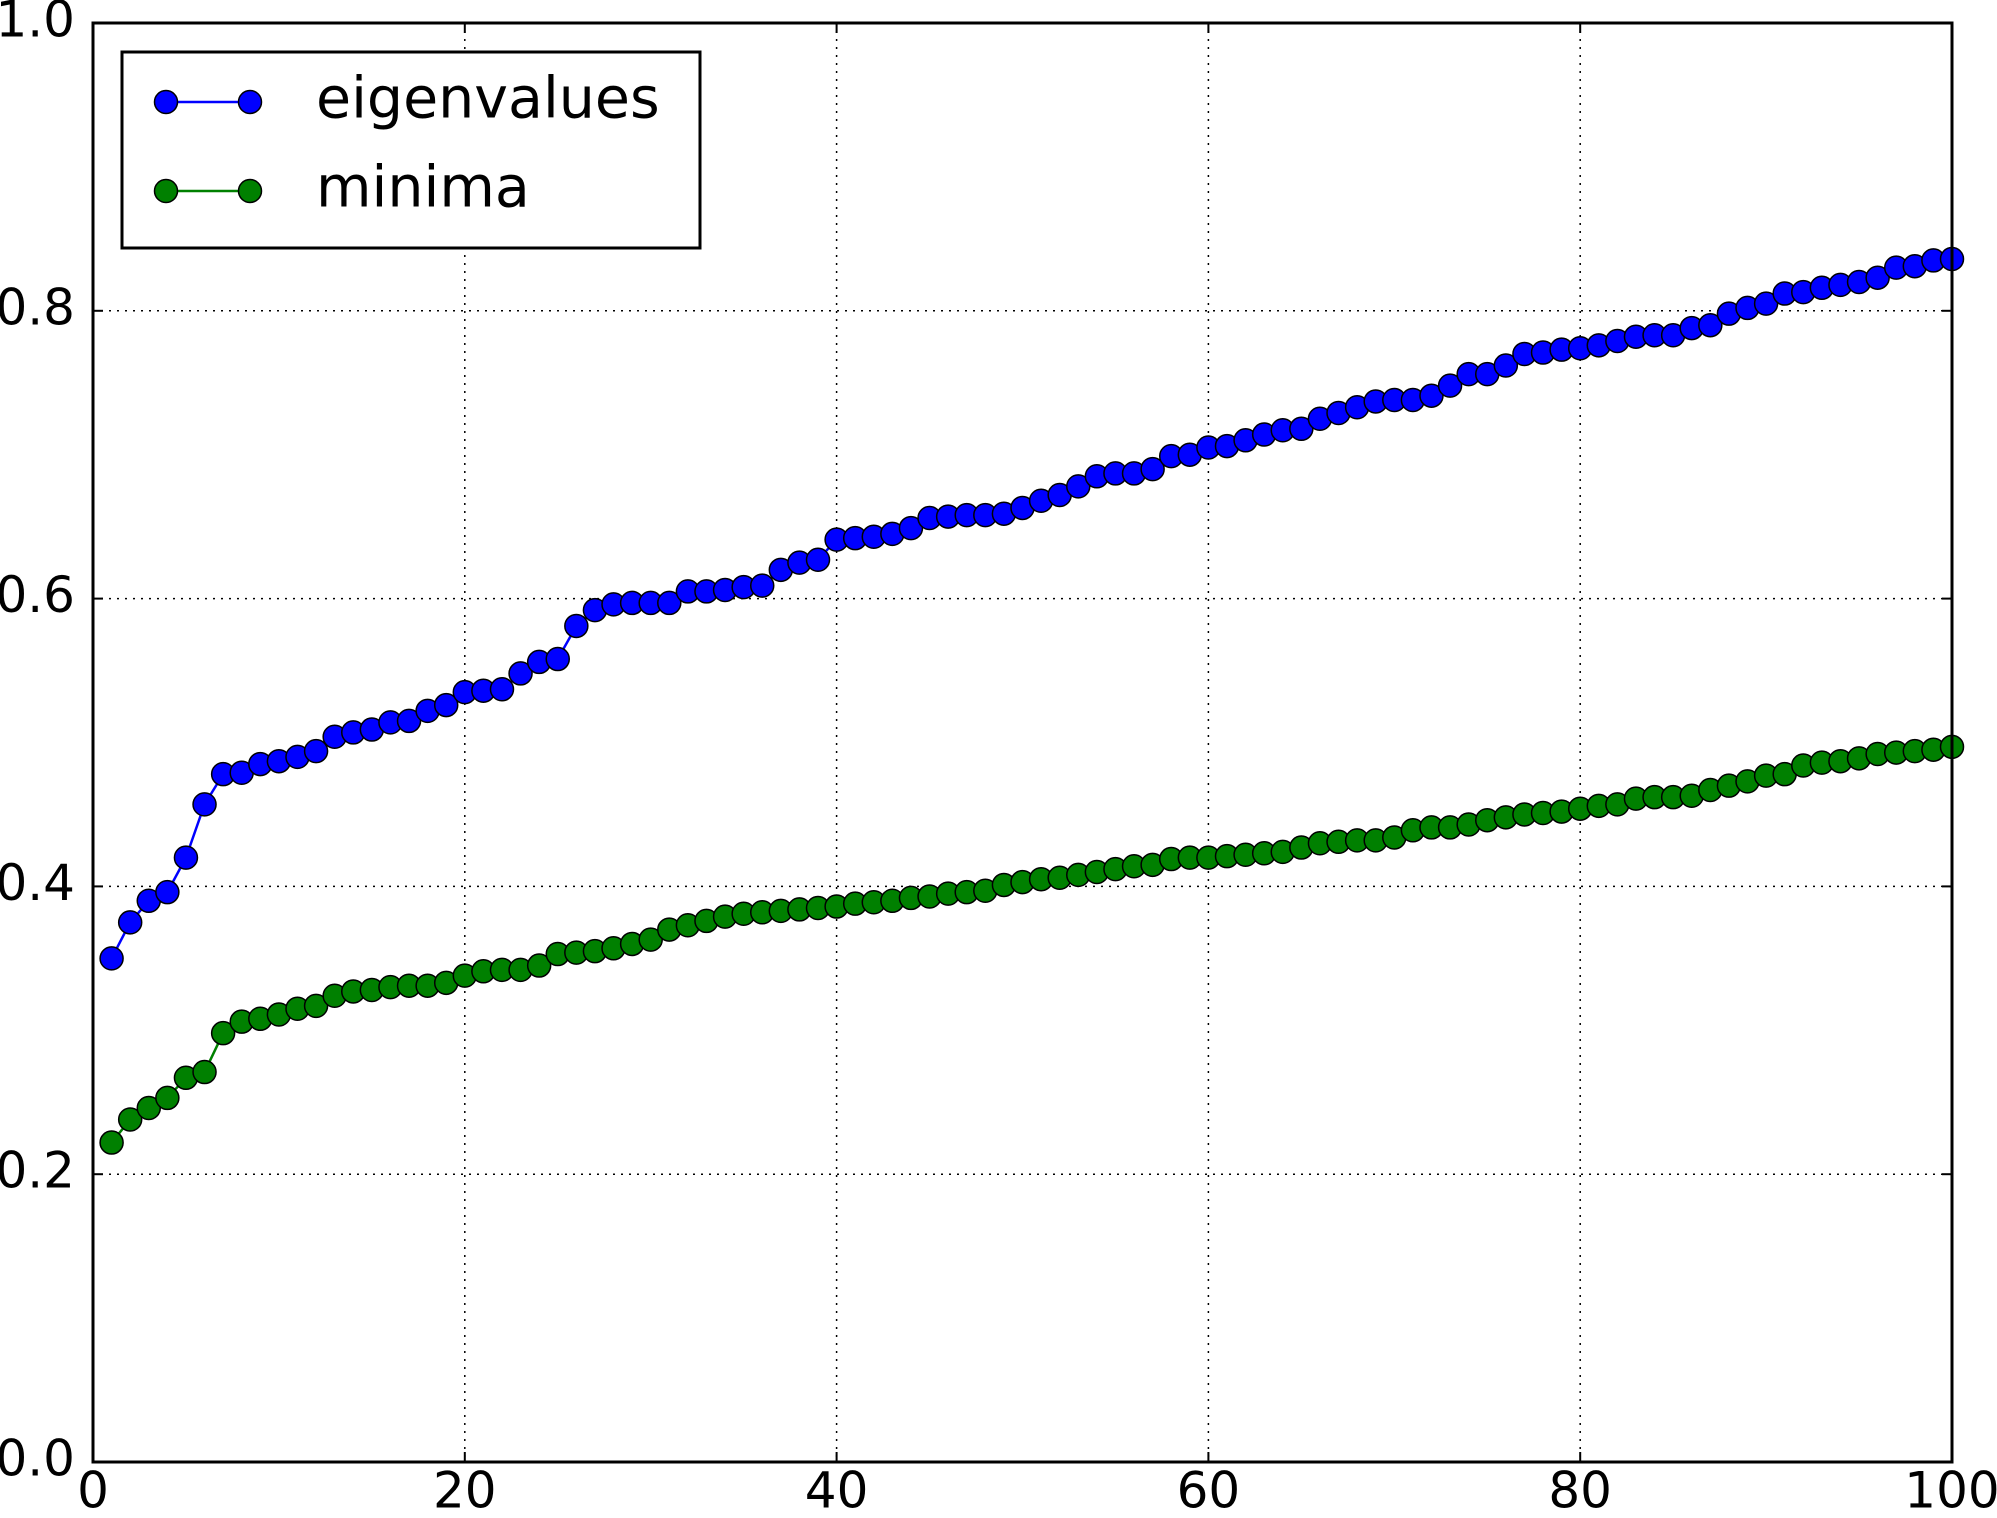 This screenshot has height=1518, width=1997. I want to click on y-tick-label: 0.8, so click(37, 307).